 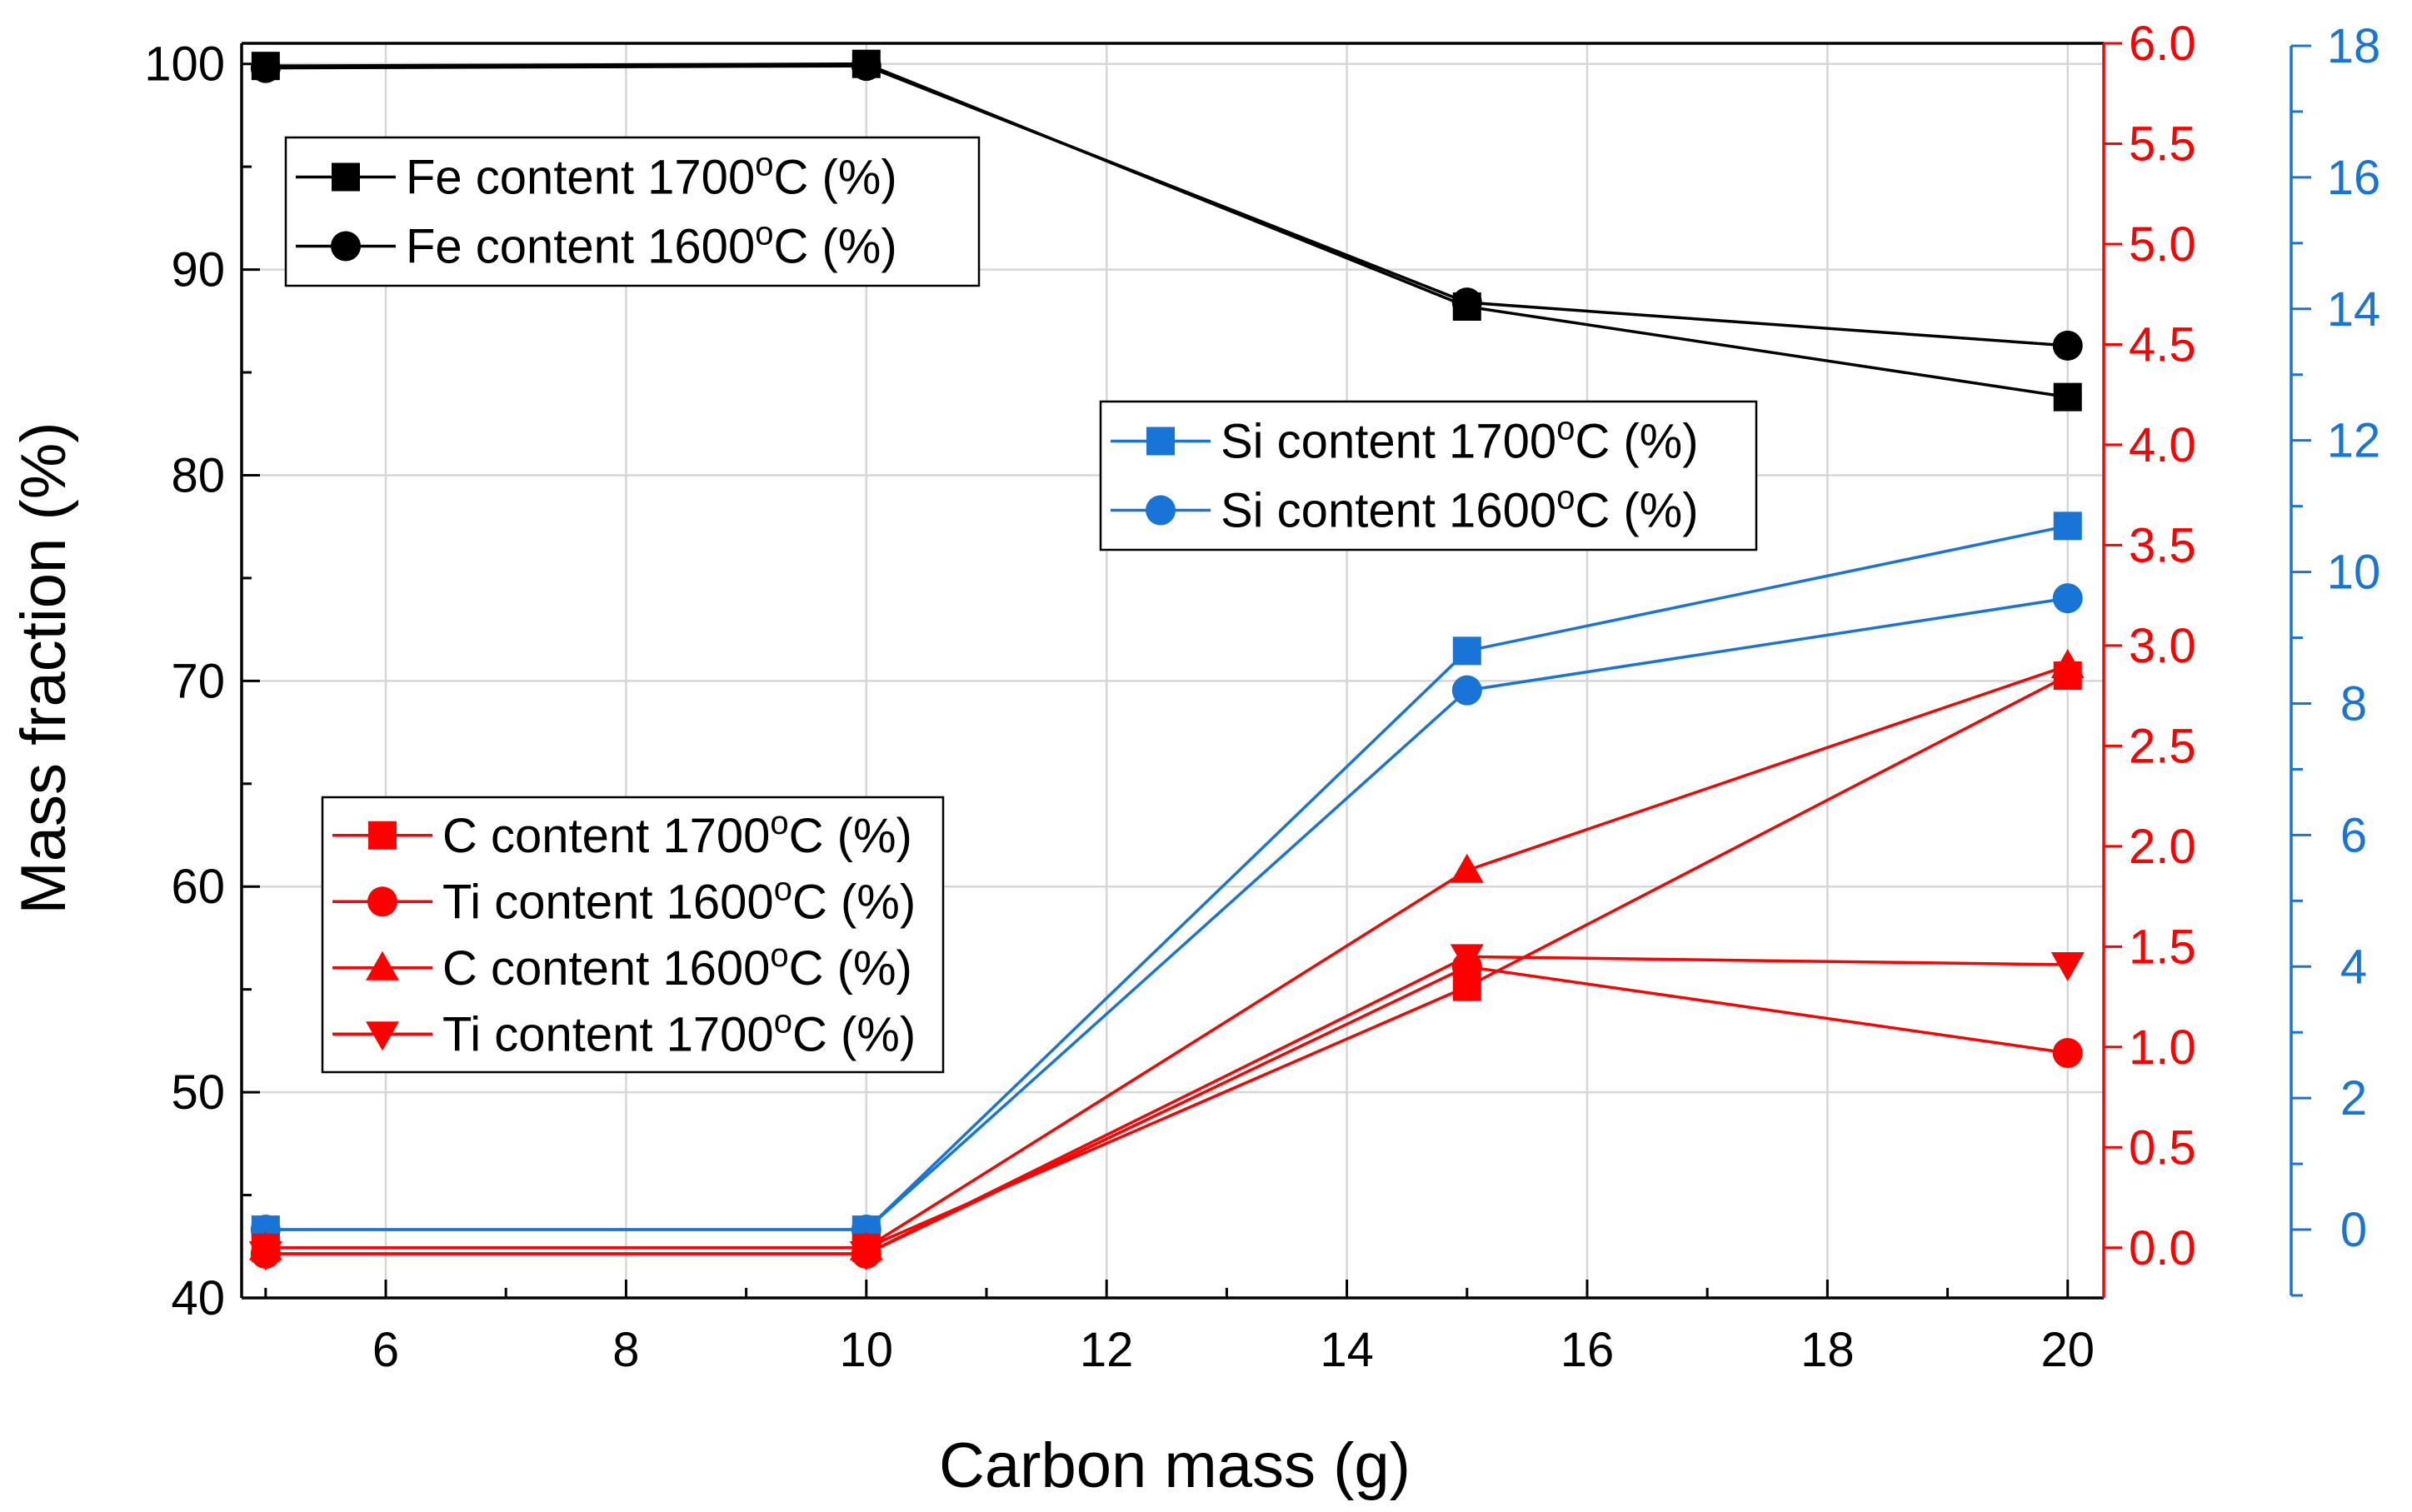 I want to click on x-axis-title: Carbon mass (g), so click(x=1175, y=1465).